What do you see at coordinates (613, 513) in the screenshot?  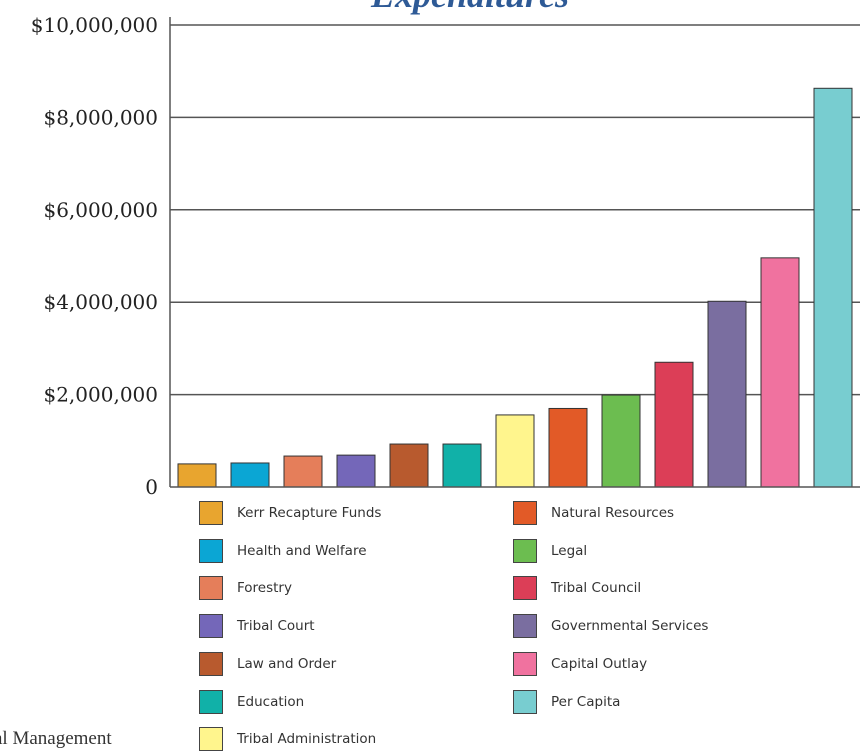 I see `legend-label: Natural Resources` at bounding box center [613, 513].